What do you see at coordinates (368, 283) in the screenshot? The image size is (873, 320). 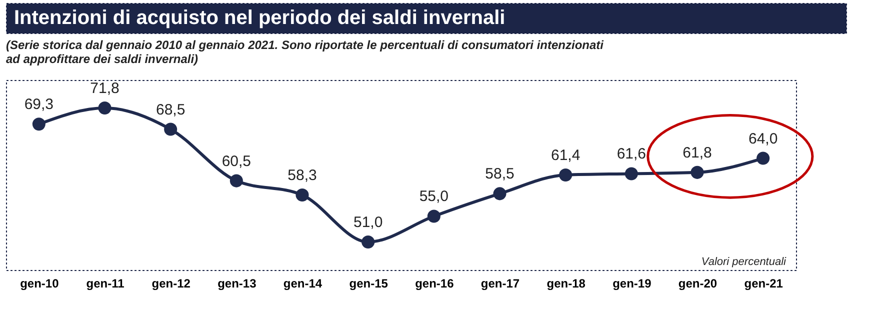 I see `x-tick-label: gen-15` at bounding box center [368, 283].